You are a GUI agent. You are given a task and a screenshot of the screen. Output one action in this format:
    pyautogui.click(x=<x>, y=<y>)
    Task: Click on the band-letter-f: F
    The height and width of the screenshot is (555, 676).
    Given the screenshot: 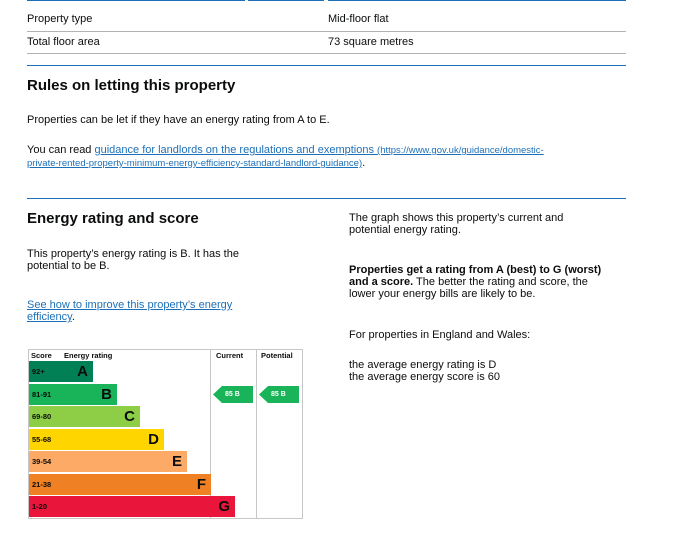 What is the action you would take?
    pyautogui.click(x=201, y=484)
    